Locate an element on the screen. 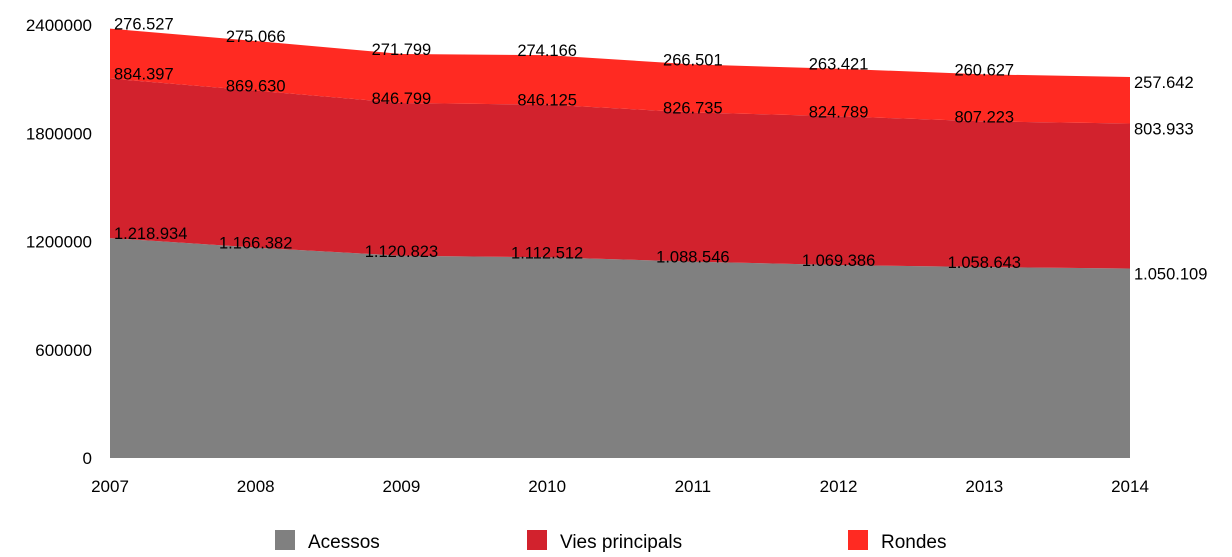 Image resolution: width=1232 pixels, height=557 pixels. x-tick-label: 2013 is located at coordinates (984, 486).